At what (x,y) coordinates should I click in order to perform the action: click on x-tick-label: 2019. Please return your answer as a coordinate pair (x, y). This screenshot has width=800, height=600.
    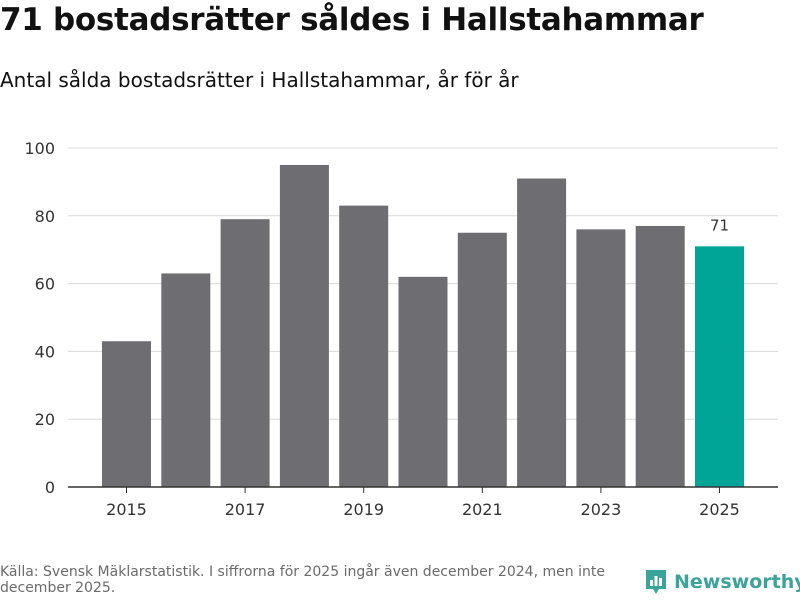
    Looking at the image, I should click on (363, 509).